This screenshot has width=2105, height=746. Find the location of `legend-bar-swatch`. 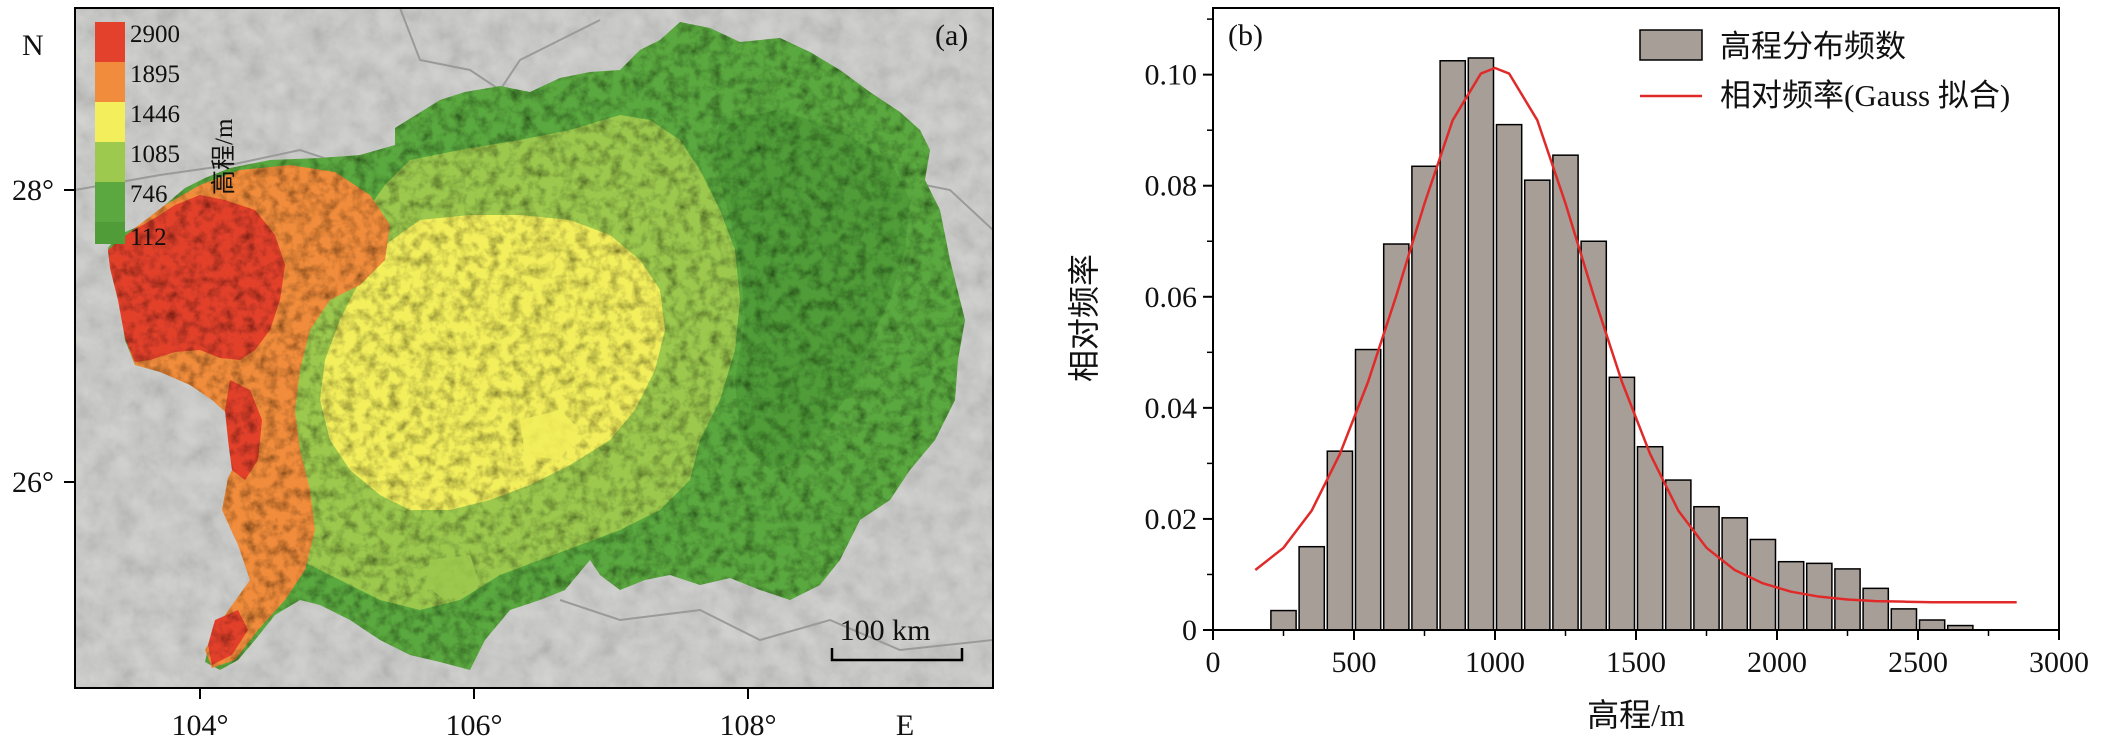

legend-bar-swatch is located at coordinates (1671, 45).